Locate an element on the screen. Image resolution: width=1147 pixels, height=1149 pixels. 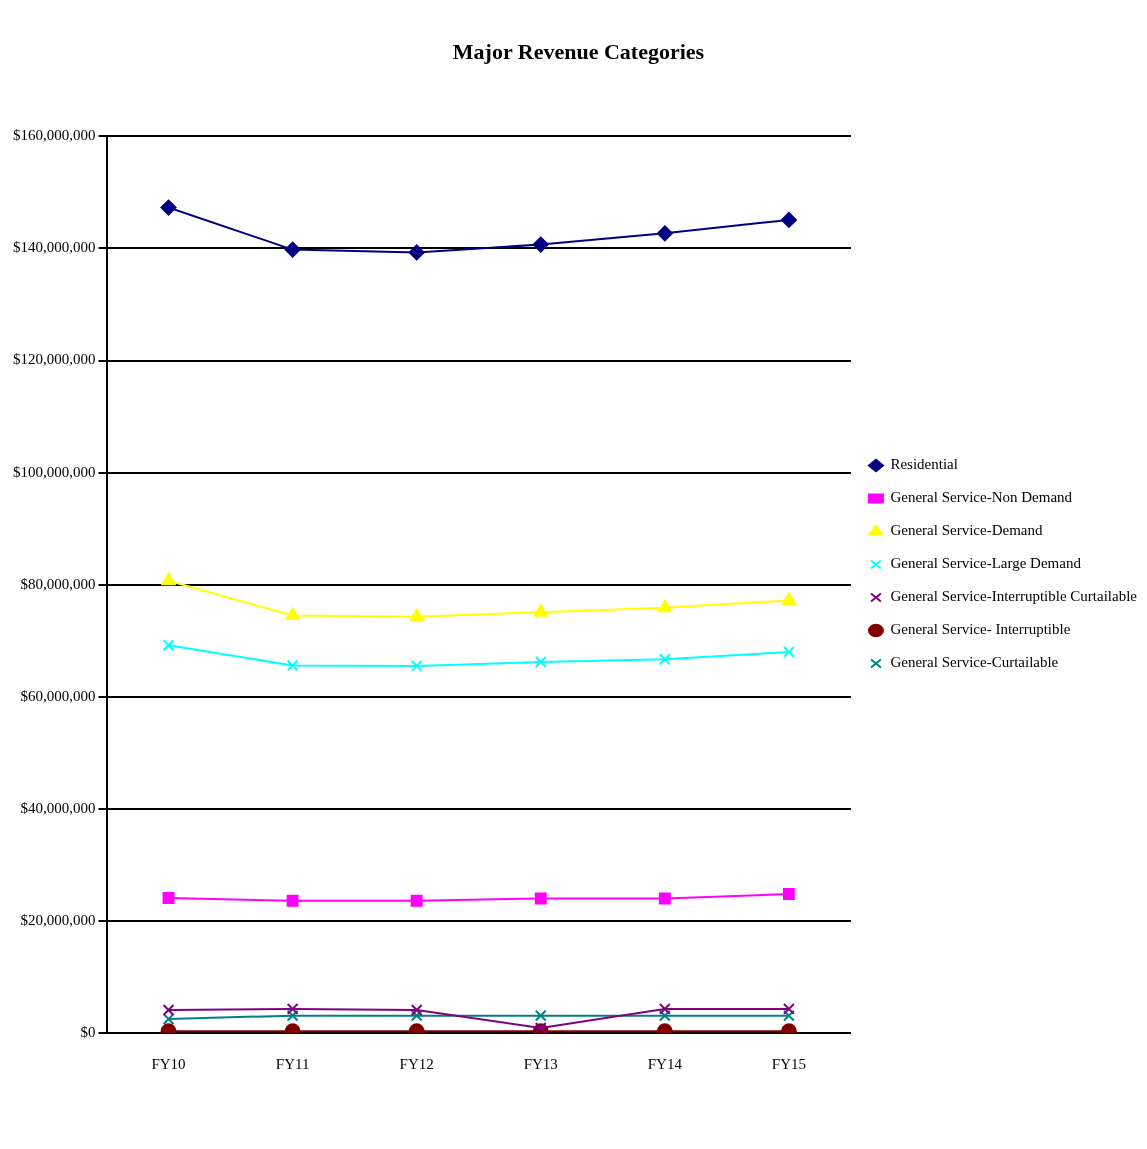
x-tick-label: FY13 is located at coordinates (540, 1063).